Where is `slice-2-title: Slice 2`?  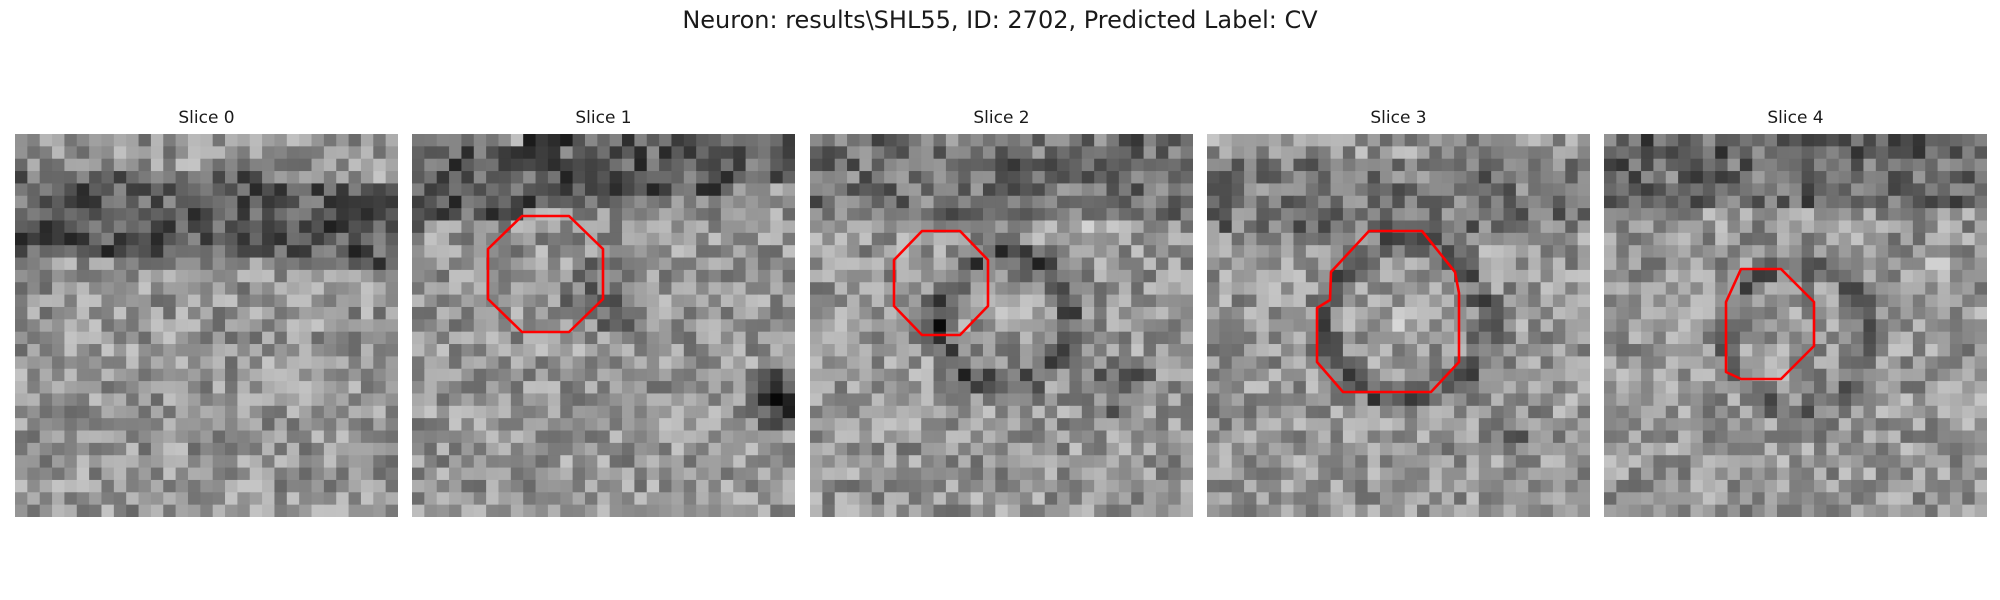
slice-2-title: Slice 2 is located at coordinates (1001, 118).